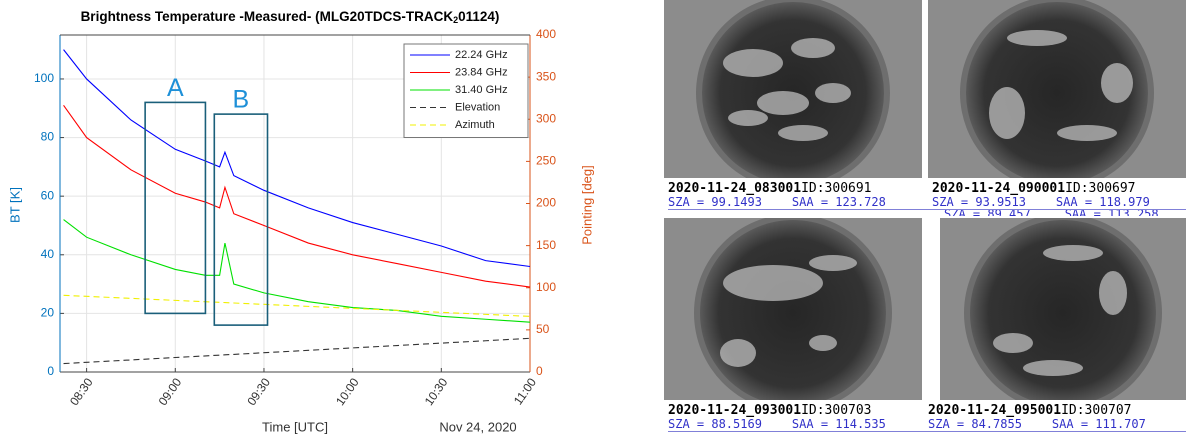 This screenshot has width=1186, height=438. Describe the element at coordinates (1100, 188) in the screenshot. I see `image-id: ID:300697` at that location.